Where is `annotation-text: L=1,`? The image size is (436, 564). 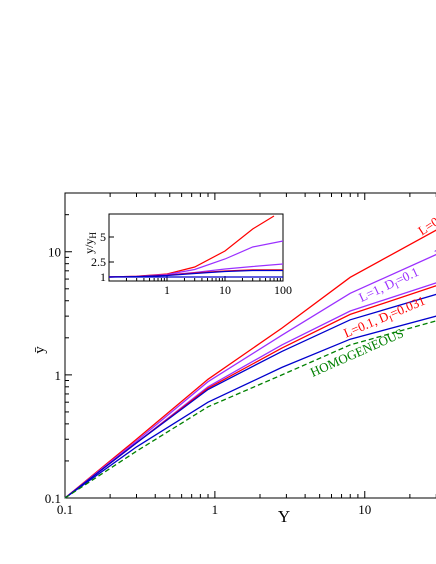
annotation-text: L=1, is located at coordinates (434, 248).